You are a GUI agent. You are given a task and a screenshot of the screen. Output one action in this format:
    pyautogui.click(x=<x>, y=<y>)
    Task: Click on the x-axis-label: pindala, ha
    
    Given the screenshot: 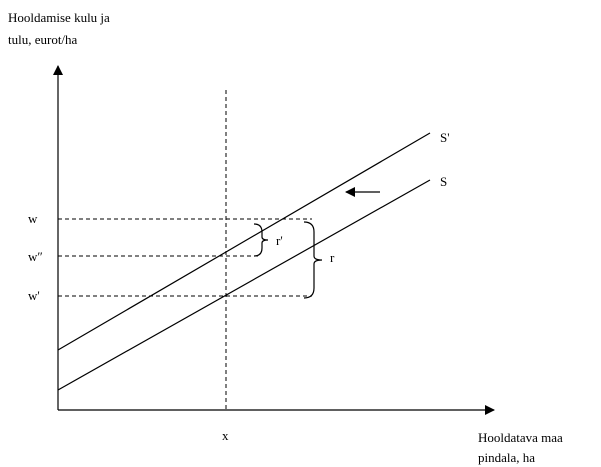 What is the action you would take?
    pyautogui.click(x=506, y=457)
    